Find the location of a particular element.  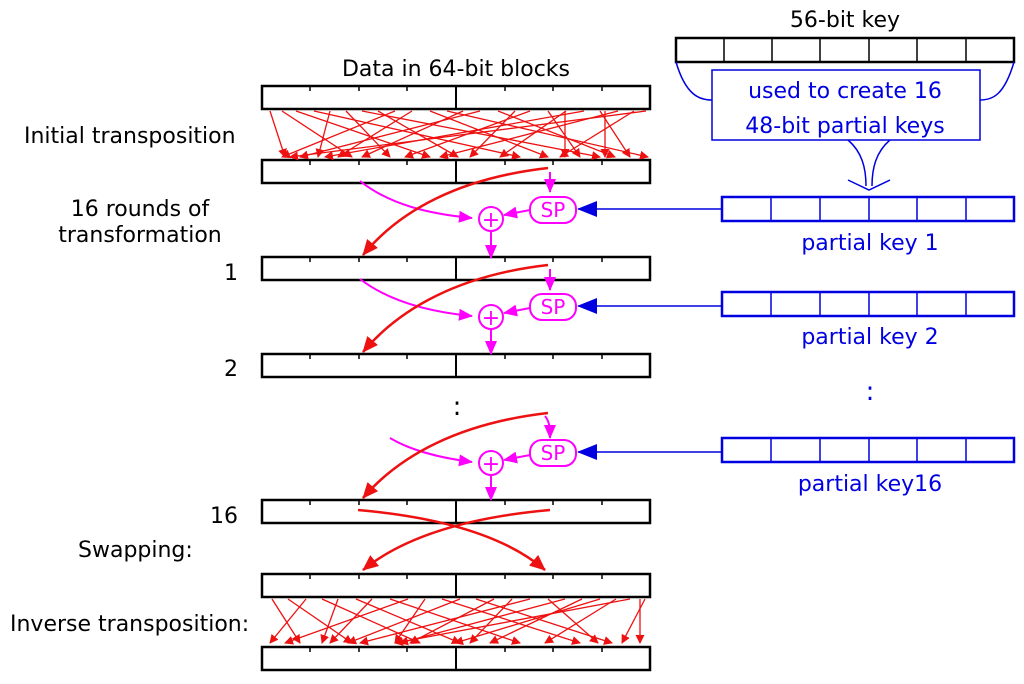

swap-left-to-right-arrow is located at coordinates (451, 539).